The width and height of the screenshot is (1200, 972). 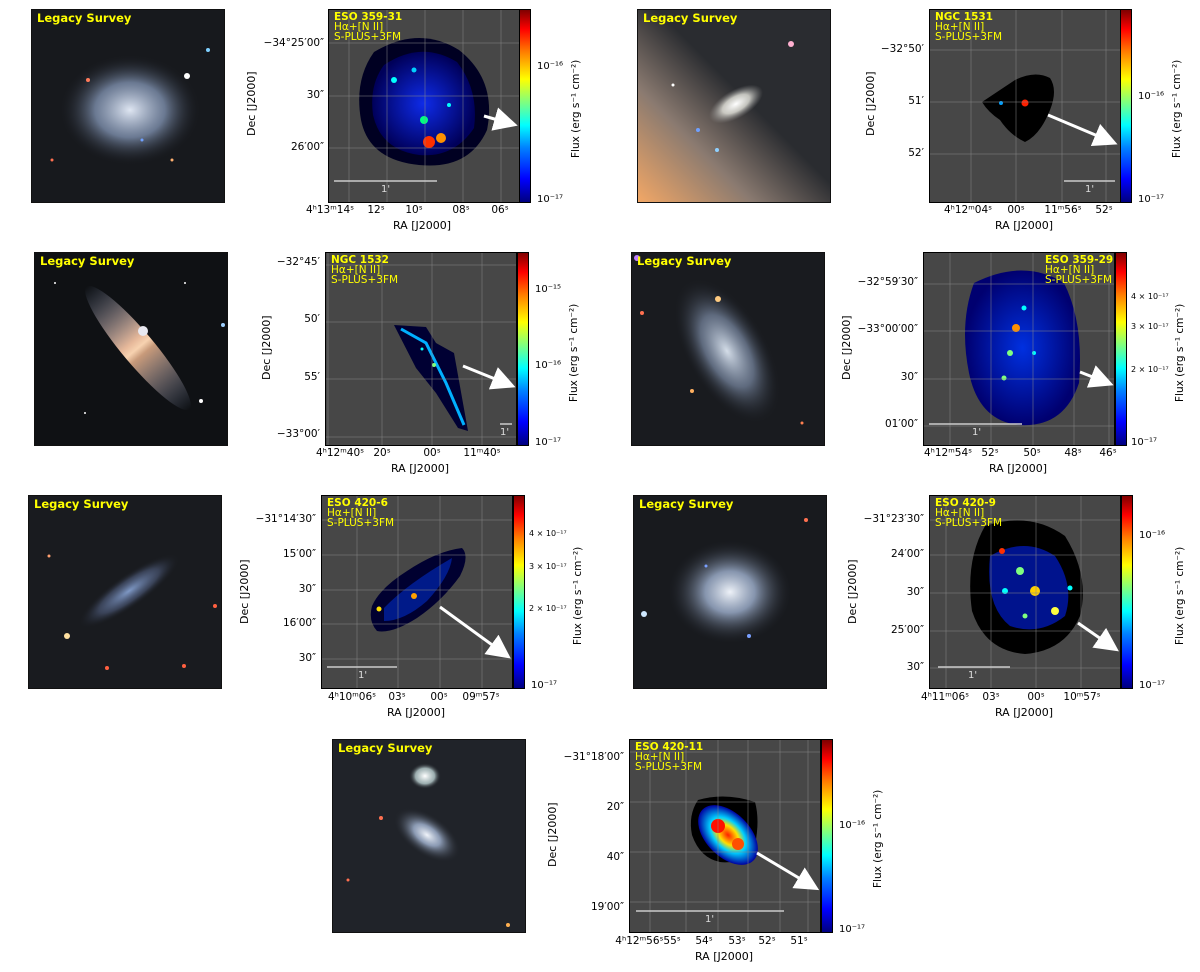 I want to click on y-tick: −33°00′, so click(x=298, y=434).